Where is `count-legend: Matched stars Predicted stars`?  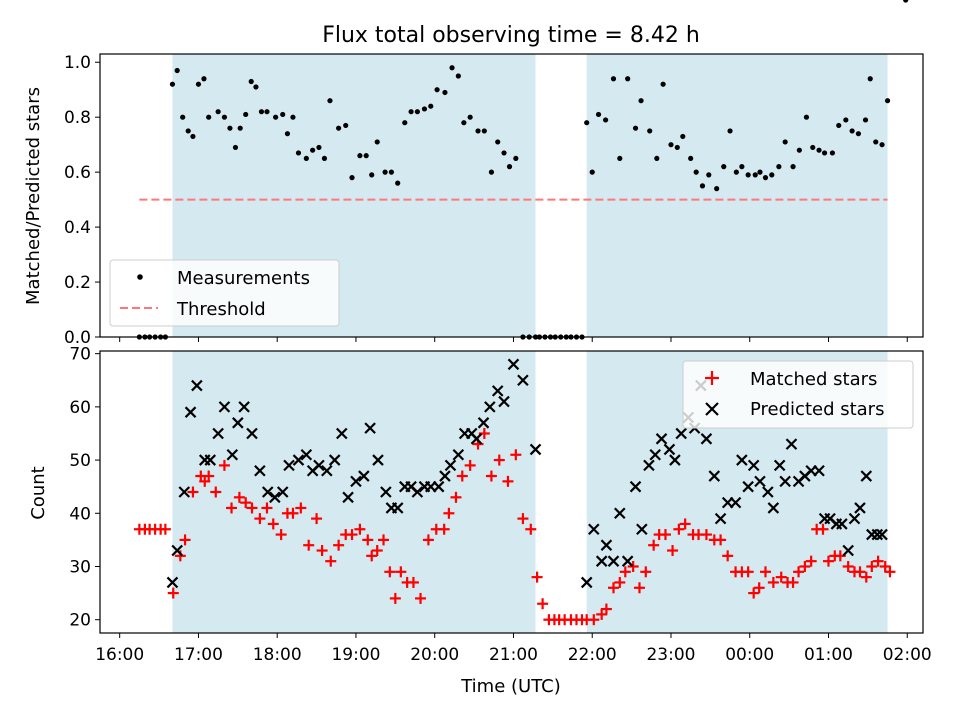 count-legend: Matched stars Predicted stars is located at coordinates (798, 394).